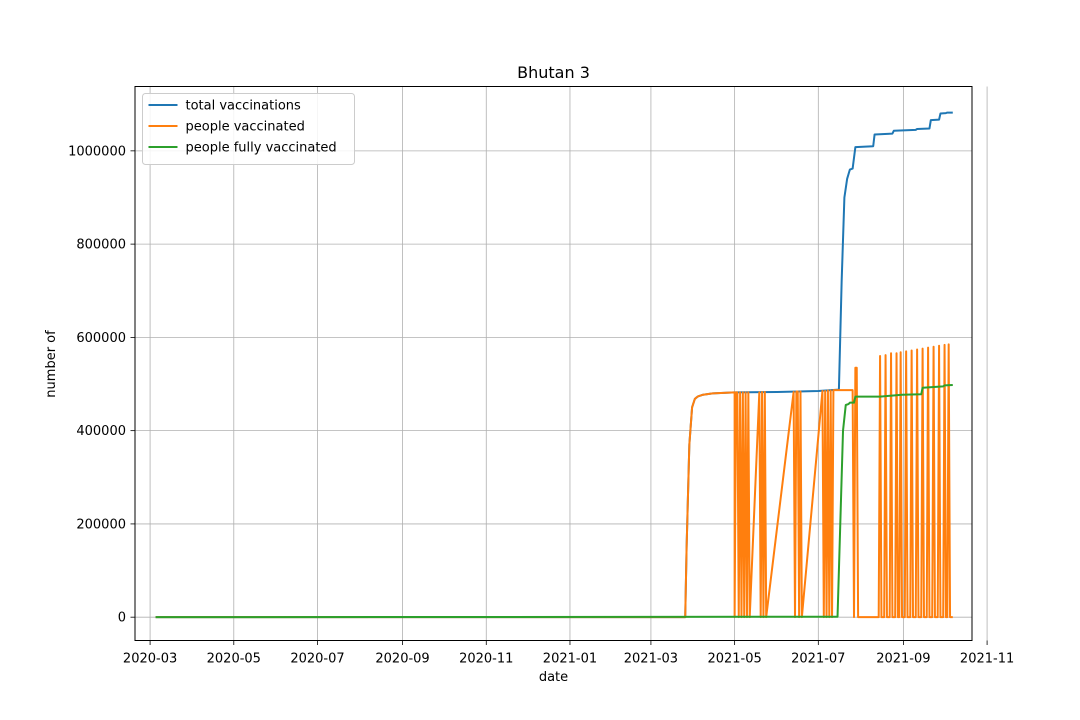 The height and width of the screenshot is (720, 1080). Describe the element at coordinates (101, 524) in the screenshot. I see `y-tick-label: 200000` at that location.